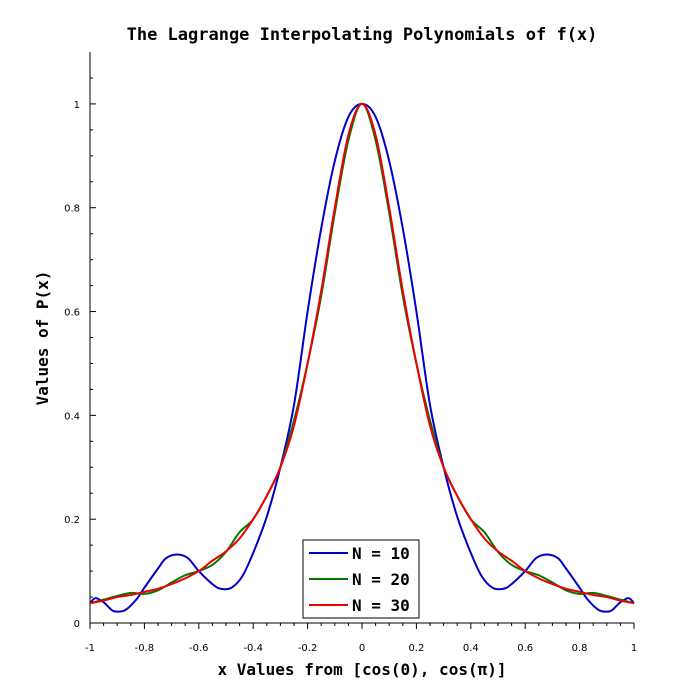 The height and width of the screenshot is (700, 700). I want to click on x-tick-label: -0.8, so click(145, 648).